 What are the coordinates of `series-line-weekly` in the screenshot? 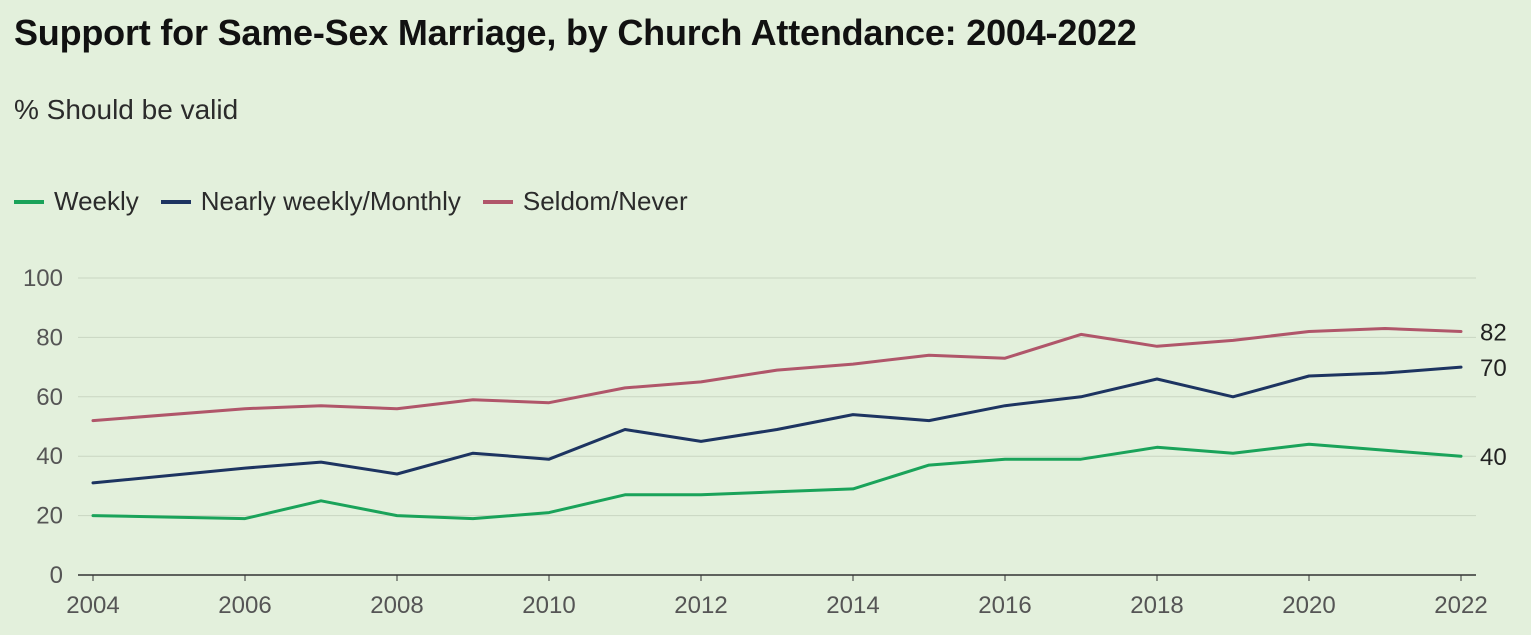 It's located at (777, 481).